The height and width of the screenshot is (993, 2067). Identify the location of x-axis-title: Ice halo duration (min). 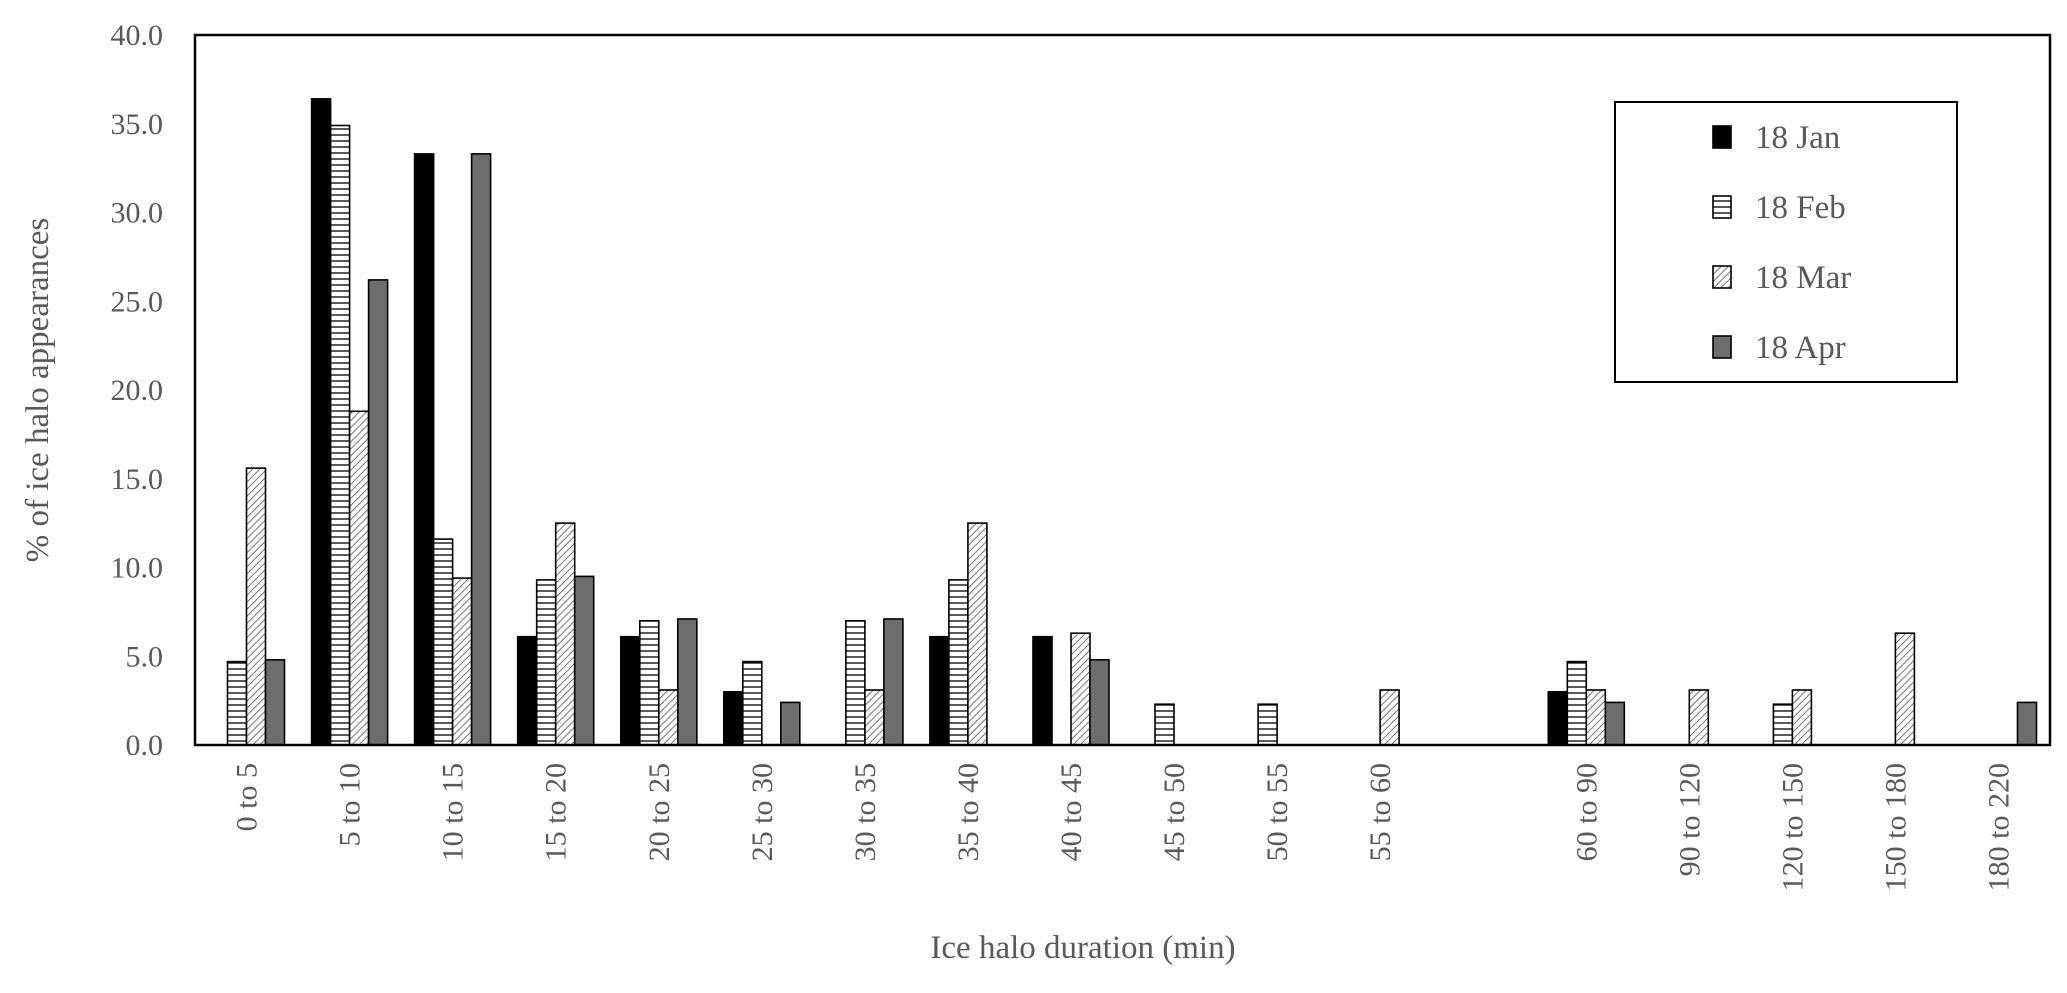
(1082, 948).